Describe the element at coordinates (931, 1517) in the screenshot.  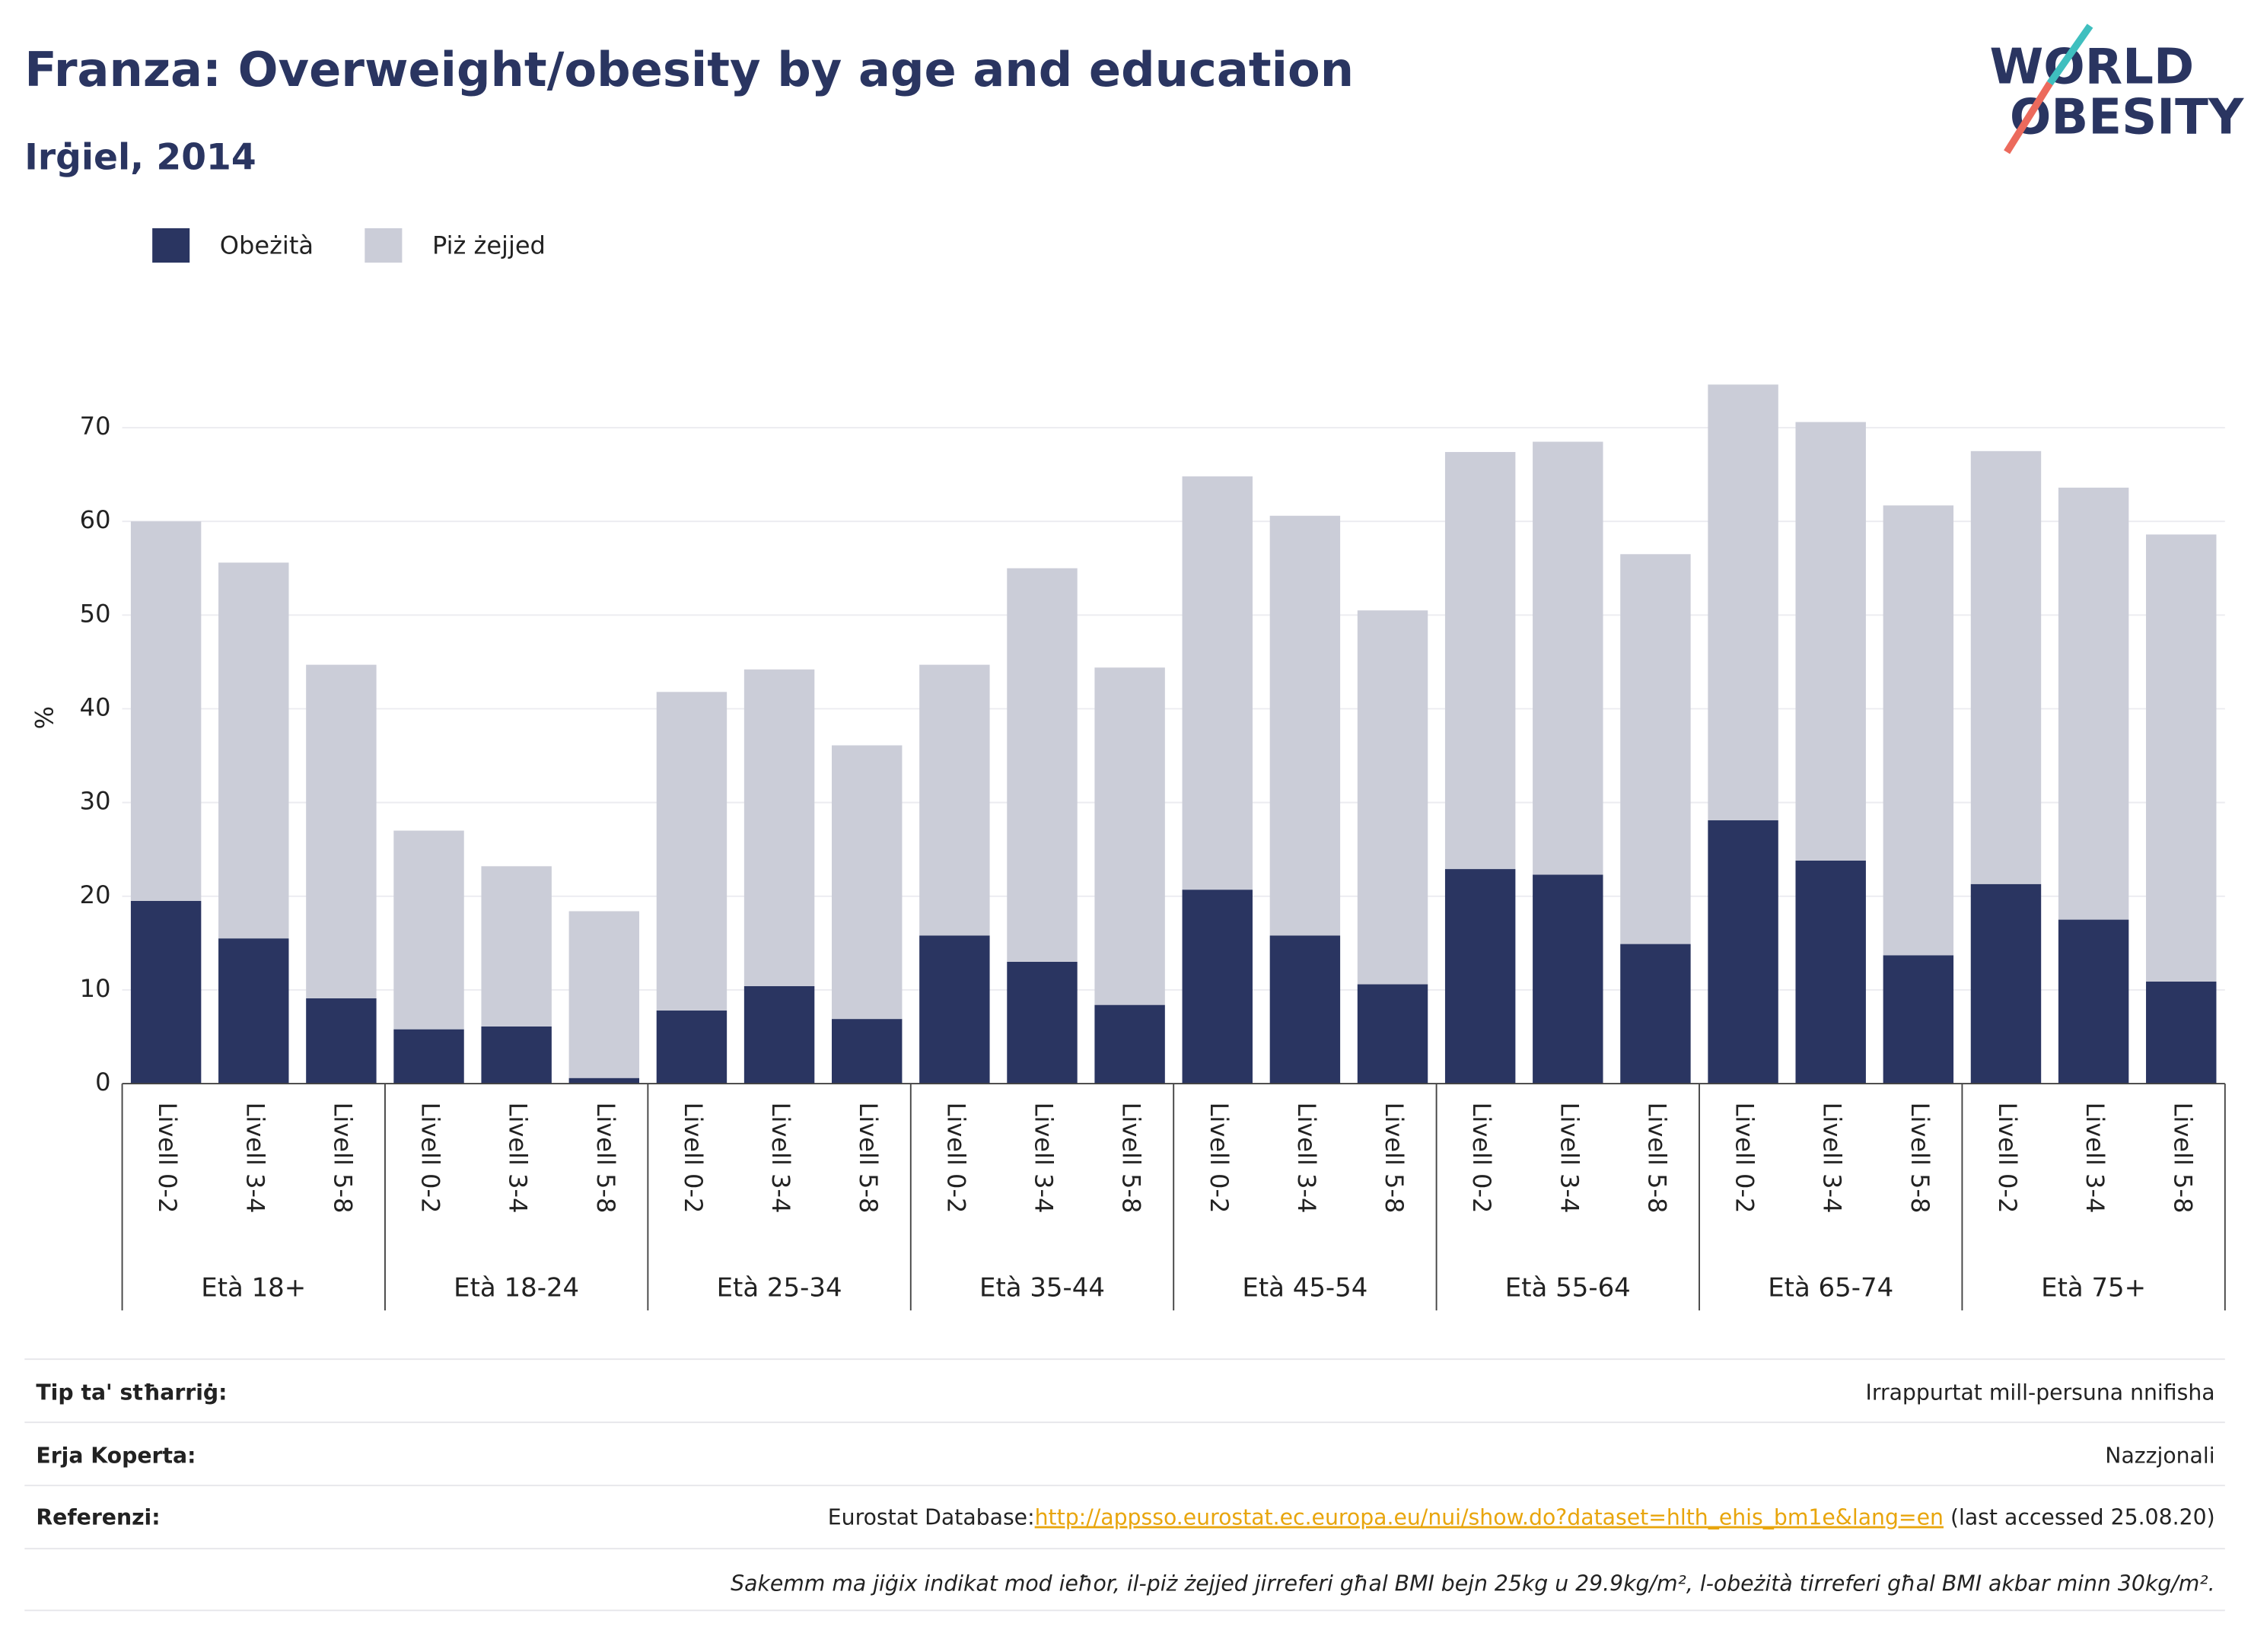
I see `ref-prefix: Eurostat Database:` at that location.